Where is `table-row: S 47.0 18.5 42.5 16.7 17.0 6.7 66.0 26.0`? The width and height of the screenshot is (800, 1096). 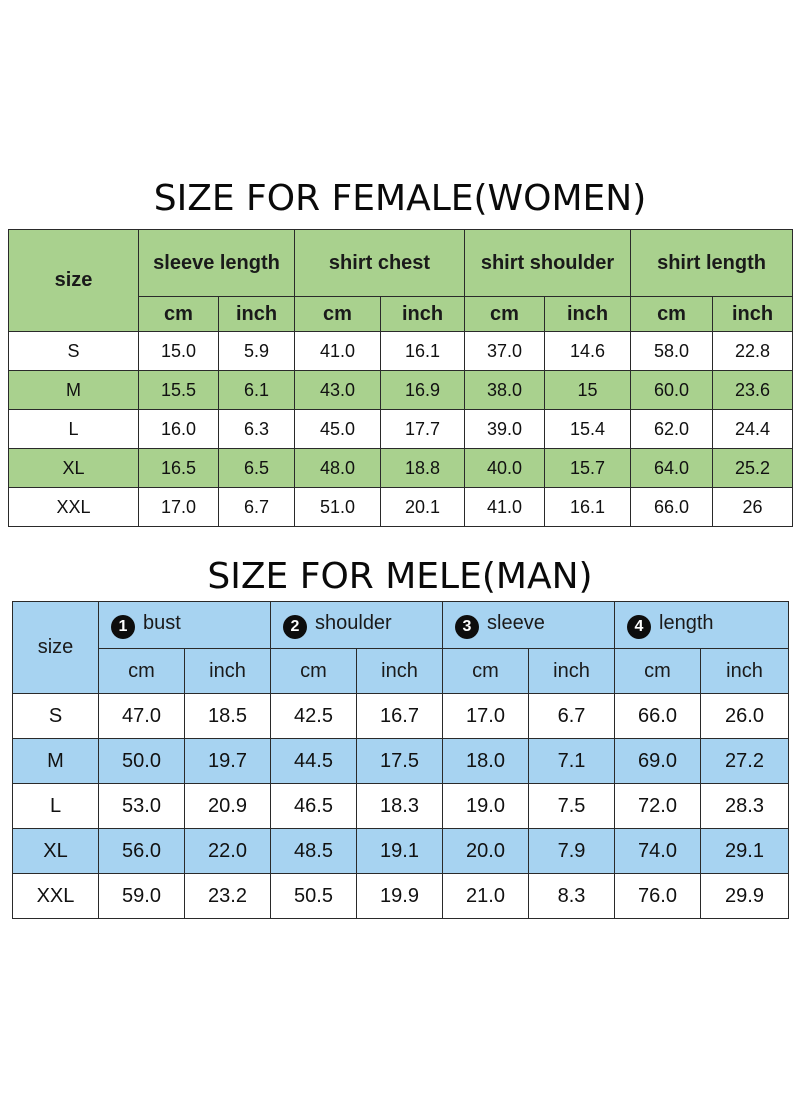 table-row: S 47.0 18.5 42.5 16.7 17.0 6.7 66.0 26.0 is located at coordinates (400, 716).